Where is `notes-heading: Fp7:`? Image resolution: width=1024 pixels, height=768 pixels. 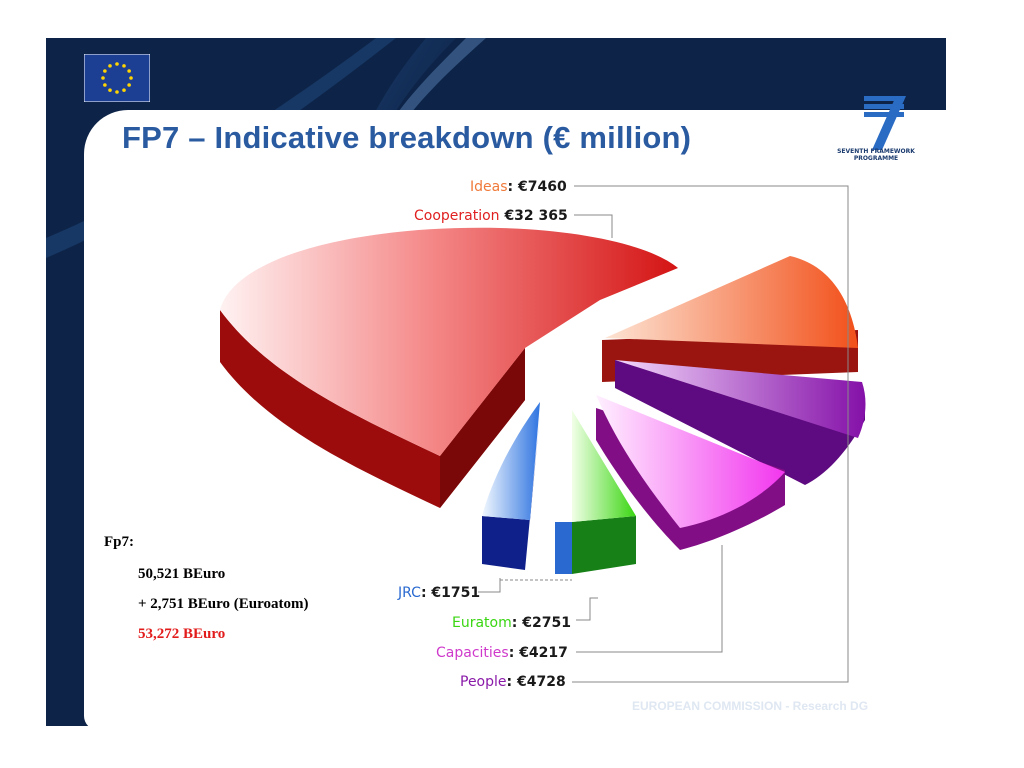
notes-heading: Fp7: is located at coordinates (119, 542).